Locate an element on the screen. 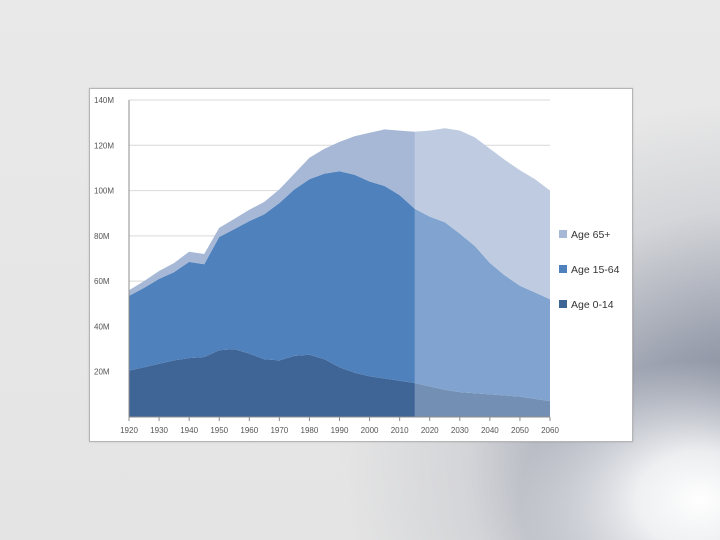  x-tick-label-2040: 2040 is located at coordinates (490, 430).